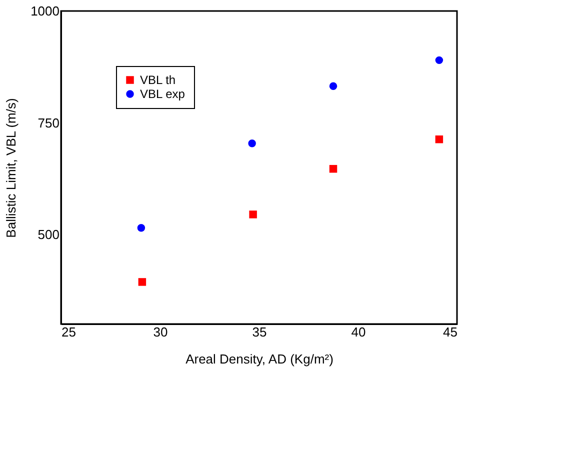  Describe the element at coordinates (358, 332) in the screenshot. I see `x-tick-label: 40` at that location.